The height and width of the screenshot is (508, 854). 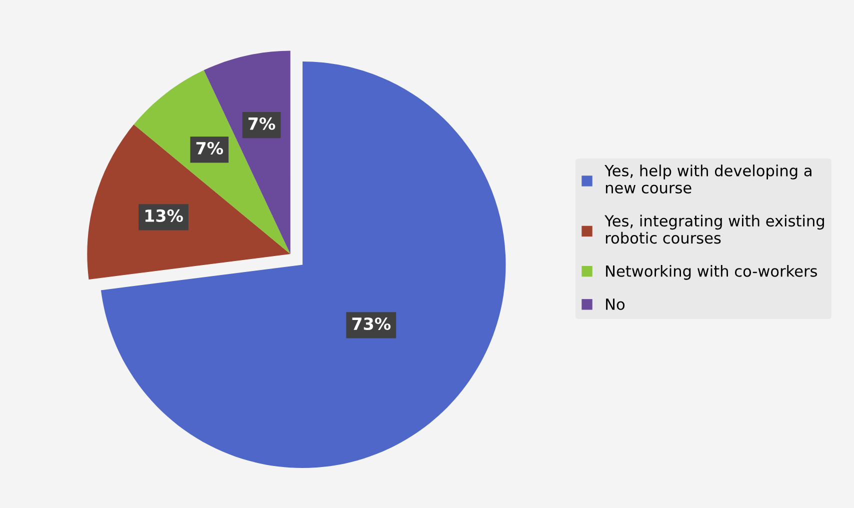 I want to click on legend-label: No, so click(x=615, y=304).